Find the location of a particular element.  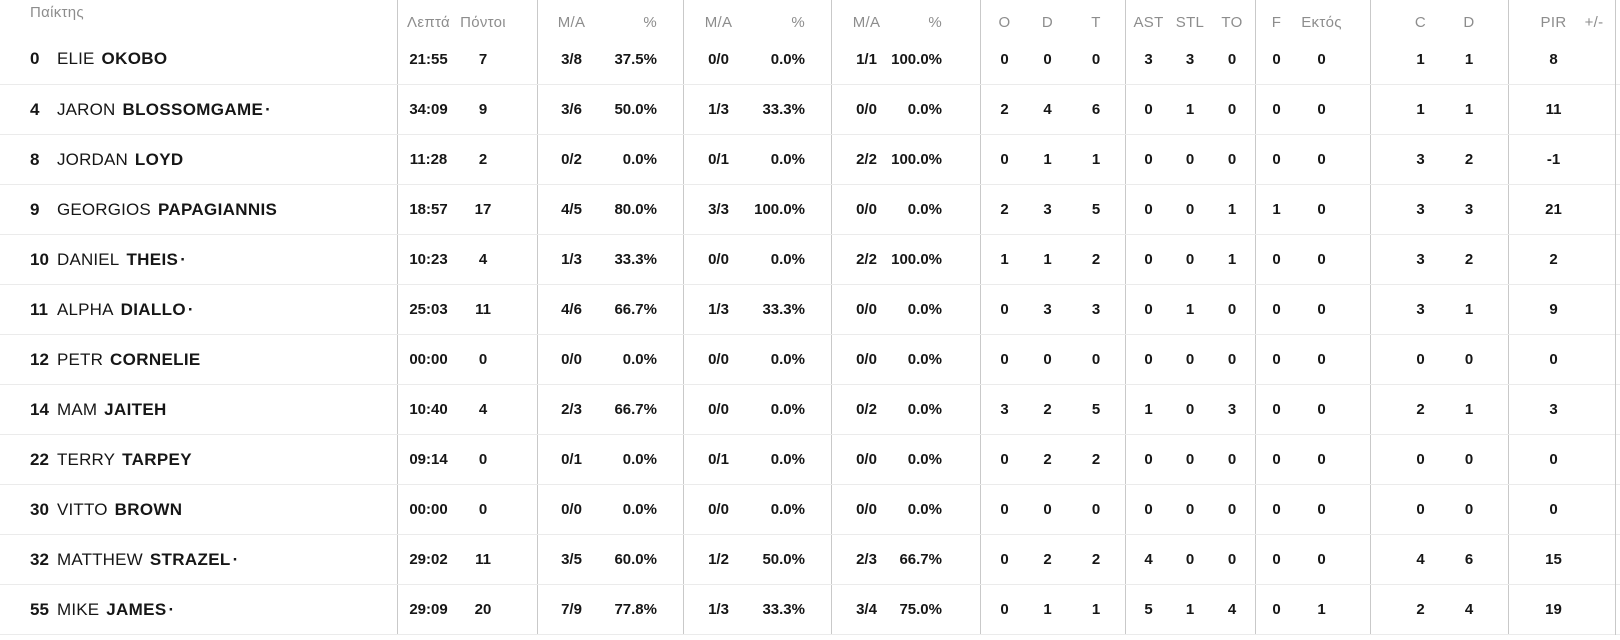

player-cell: 9 GEORGIOS PAPAGIANNIS is located at coordinates (198, 209).